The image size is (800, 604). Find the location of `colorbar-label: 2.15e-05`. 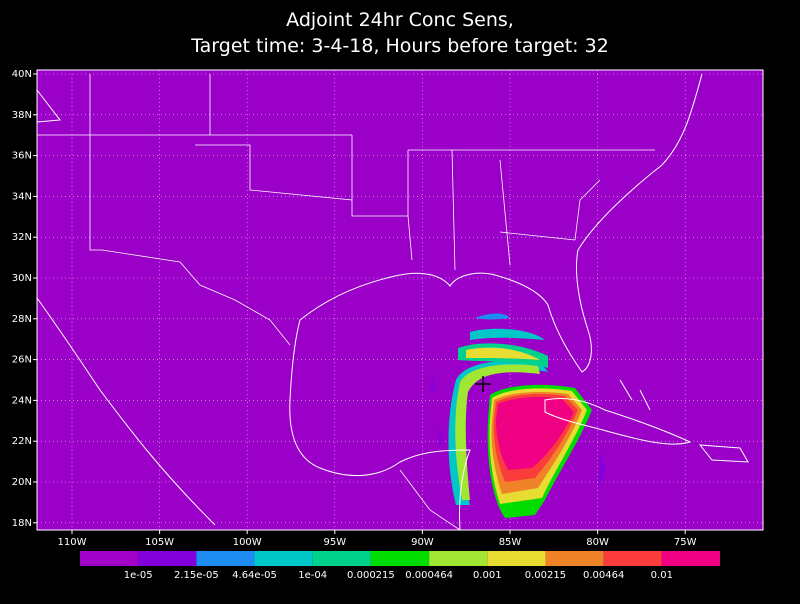

colorbar-label: 2.15e-05 is located at coordinates (196, 575).